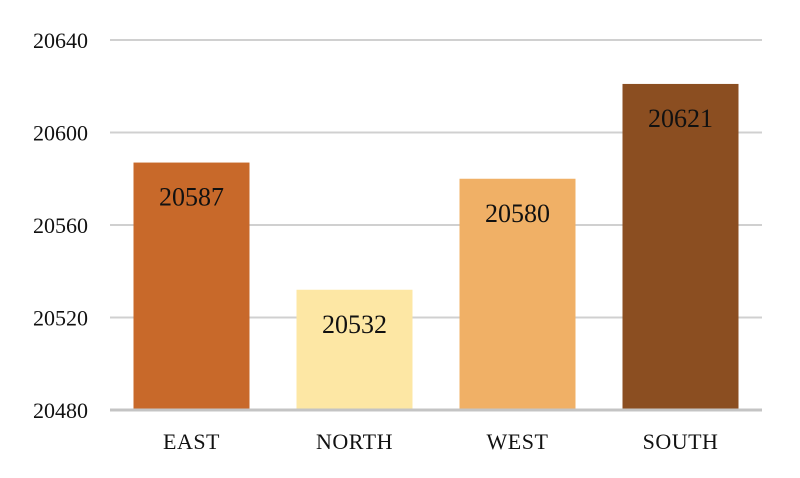 This screenshot has width=800, height=478. Describe the element at coordinates (517, 213) in the screenshot. I see `data-label: 20580` at that location.